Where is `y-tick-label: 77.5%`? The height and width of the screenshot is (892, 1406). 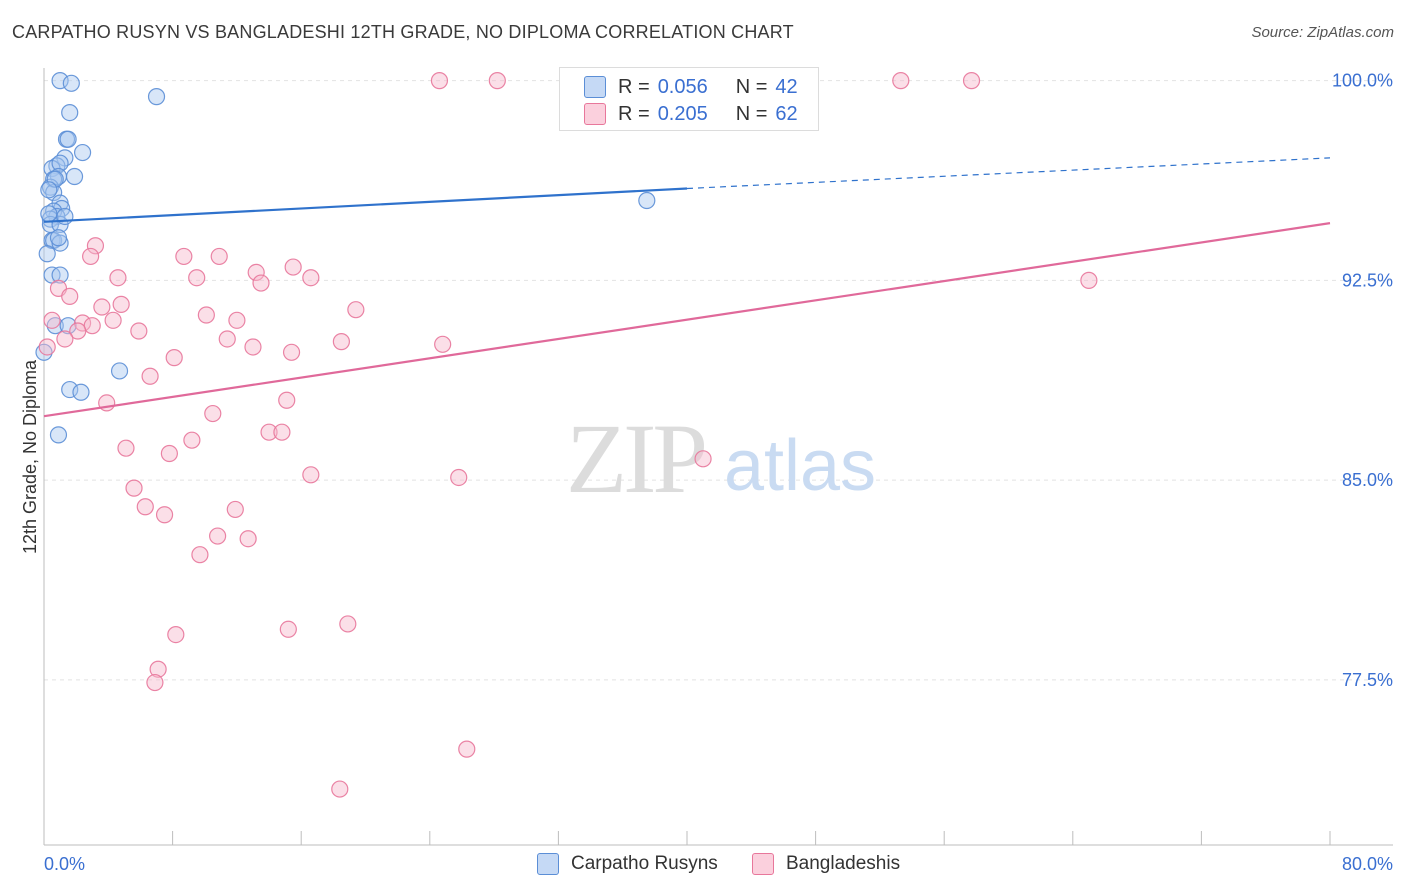 y-tick-label: 77.5% is located at coordinates (1367, 680).